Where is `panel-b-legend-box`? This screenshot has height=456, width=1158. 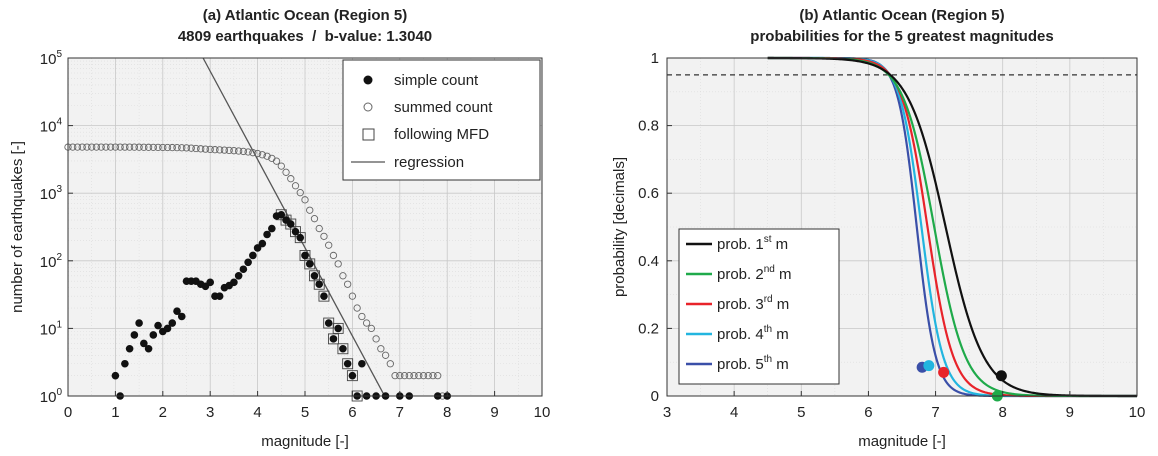 panel-b-legend-box is located at coordinates (759, 306).